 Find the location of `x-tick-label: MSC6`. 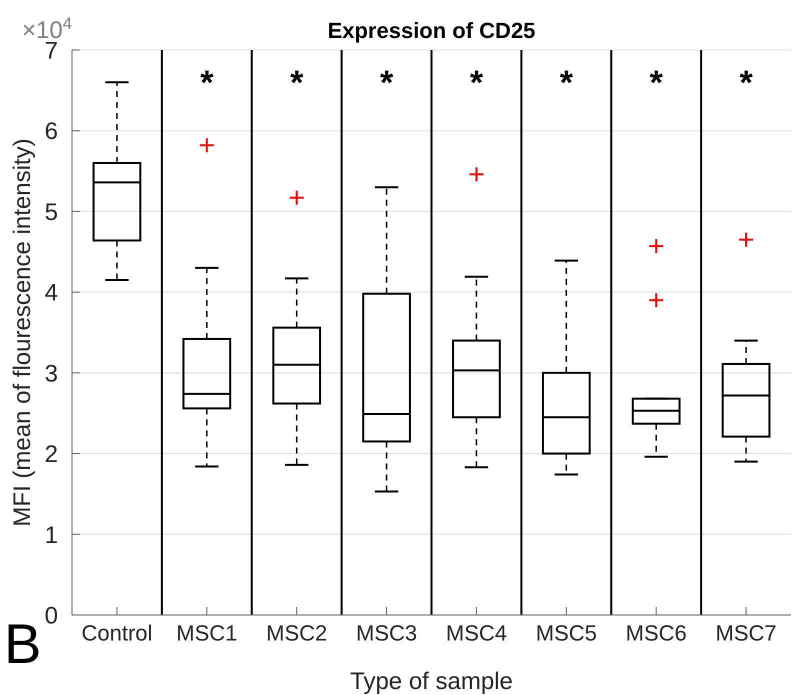

x-tick-label: MSC6 is located at coordinates (656, 633).